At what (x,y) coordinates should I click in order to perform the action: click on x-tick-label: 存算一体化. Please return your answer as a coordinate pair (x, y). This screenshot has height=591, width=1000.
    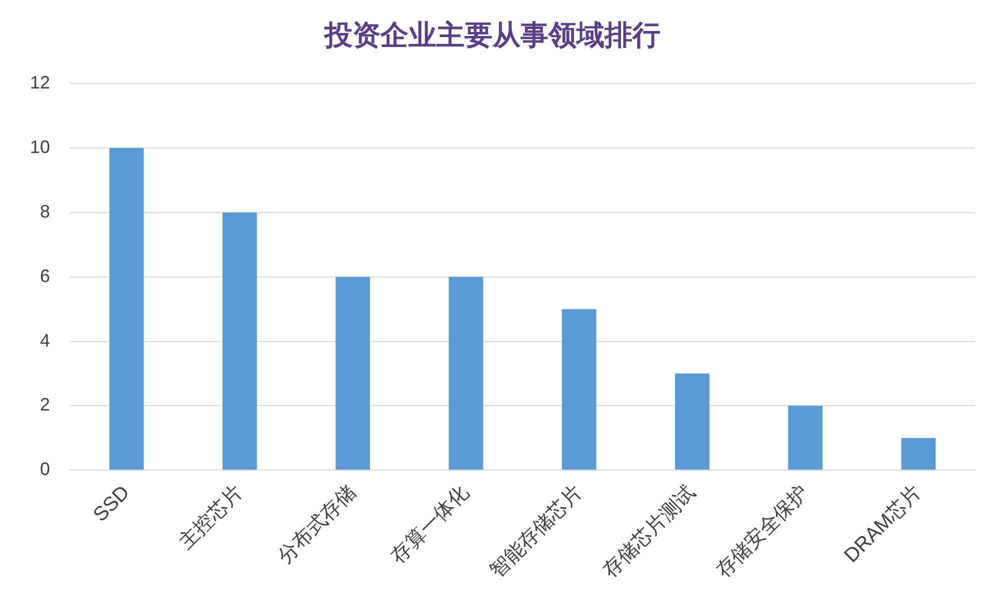
    Looking at the image, I should click on (430, 525).